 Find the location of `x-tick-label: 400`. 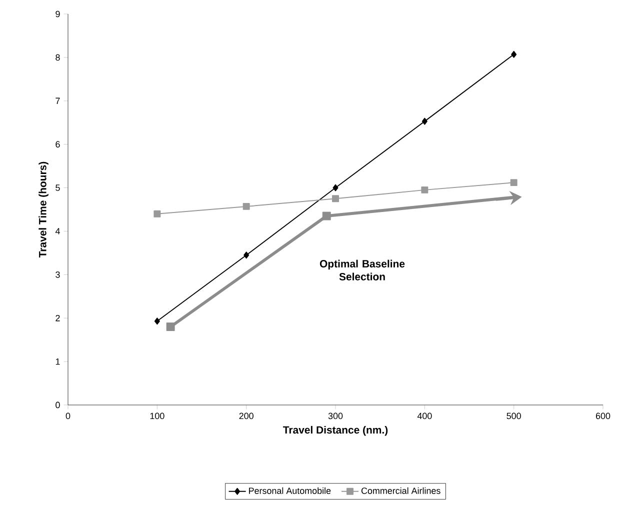

x-tick-label: 400 is located at coordinates (424, 416).